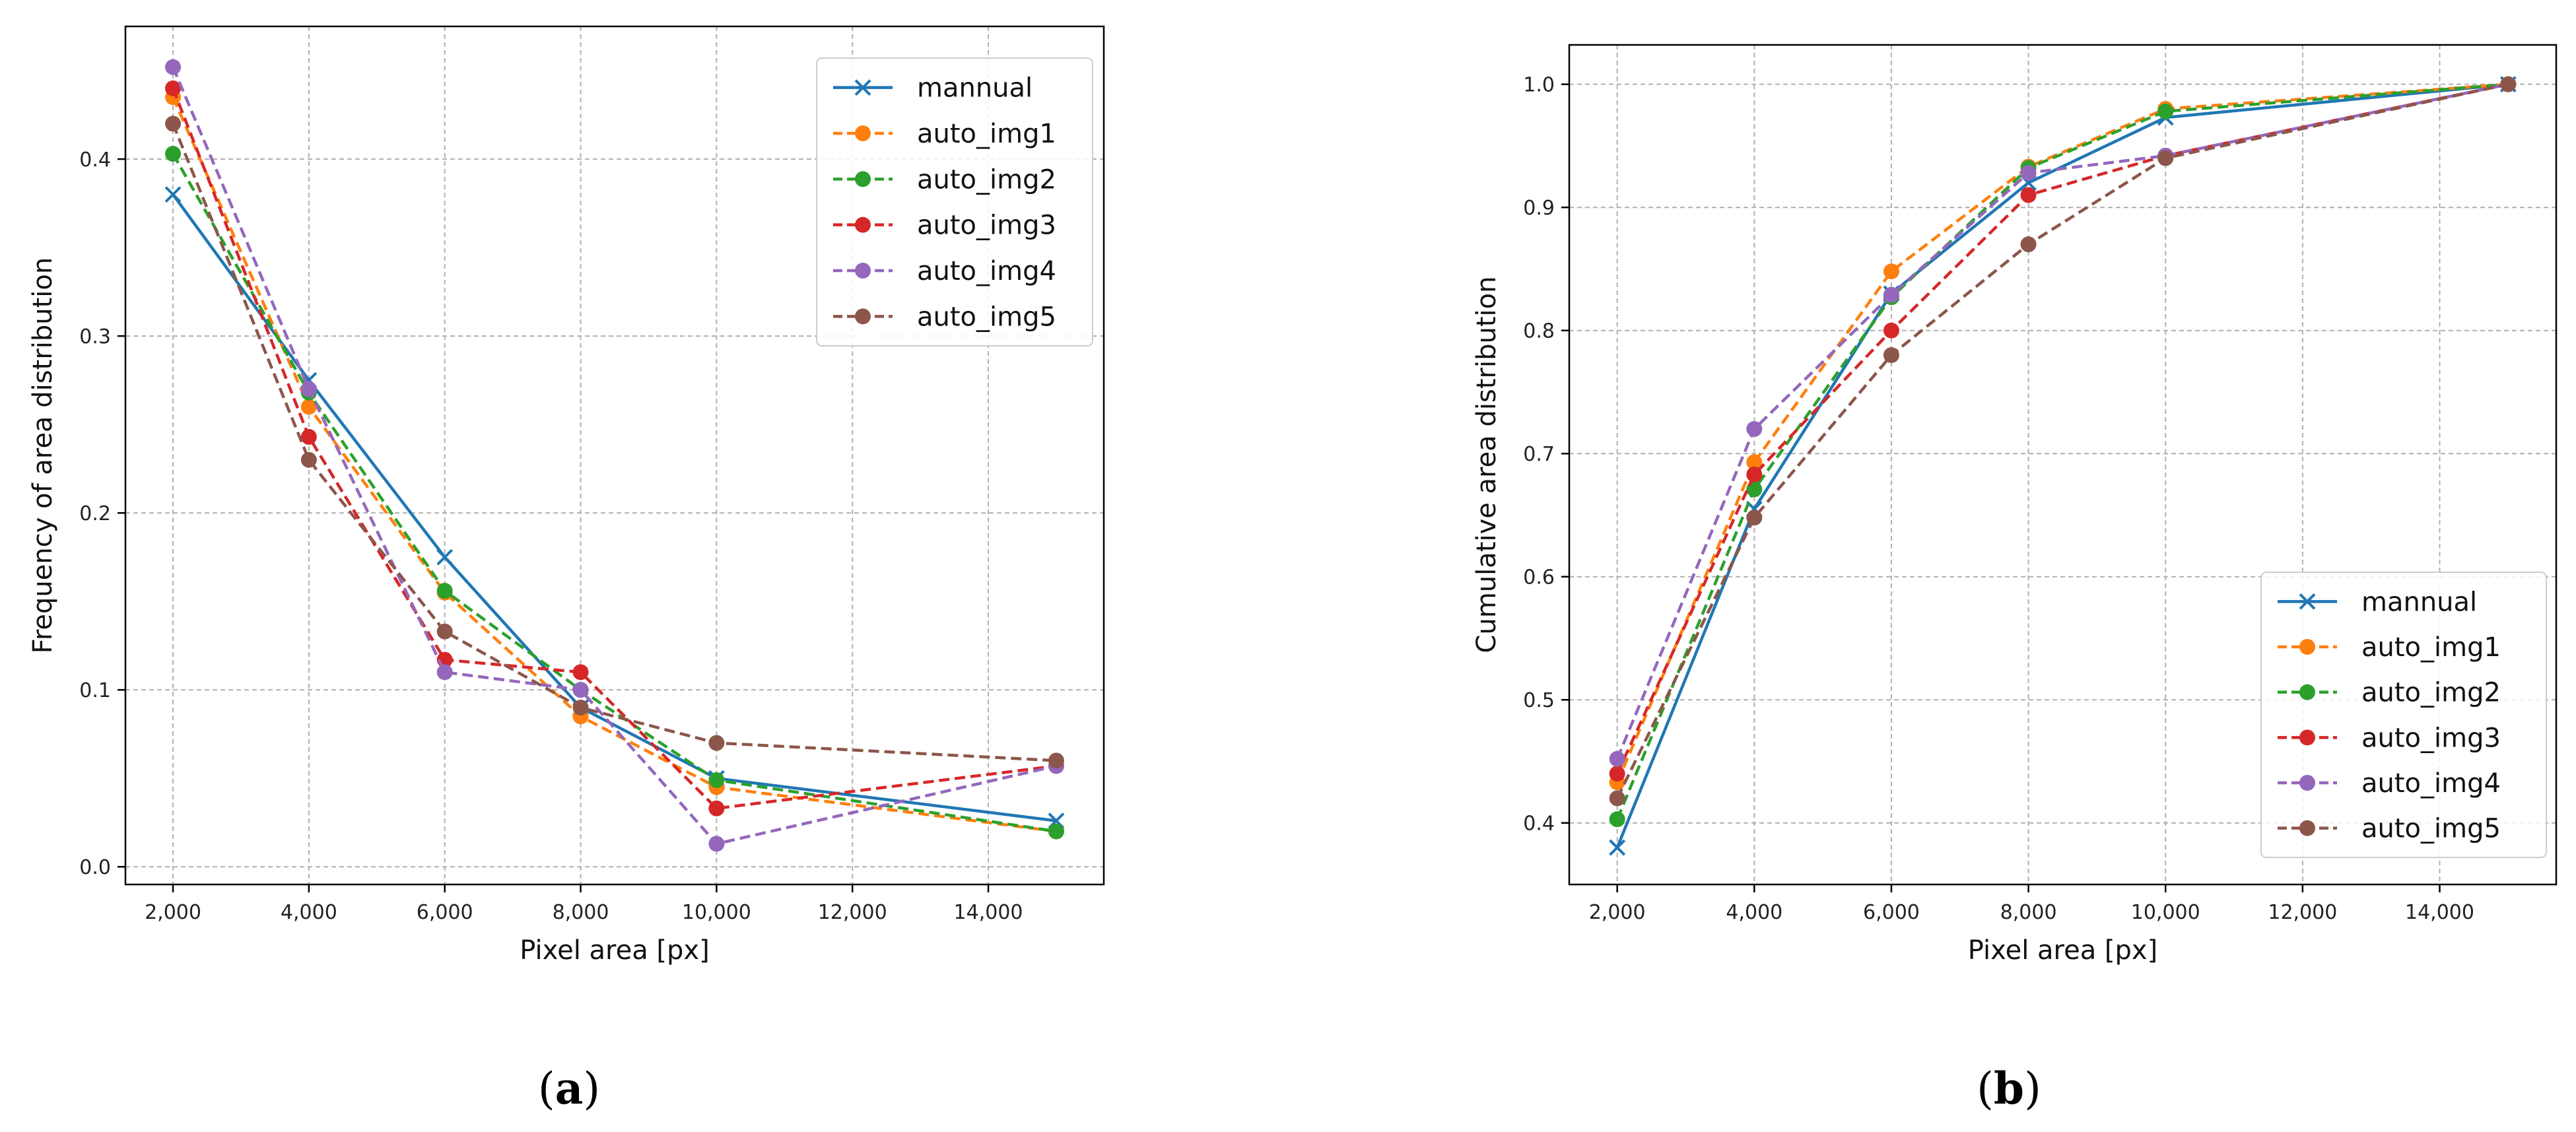 This screenshot has width=2576, height=1132. What do you see at coordinates (1539, 85) in the screenshot?
I see `y-tick-label: 1.0` at bounding box center [1539, 85].